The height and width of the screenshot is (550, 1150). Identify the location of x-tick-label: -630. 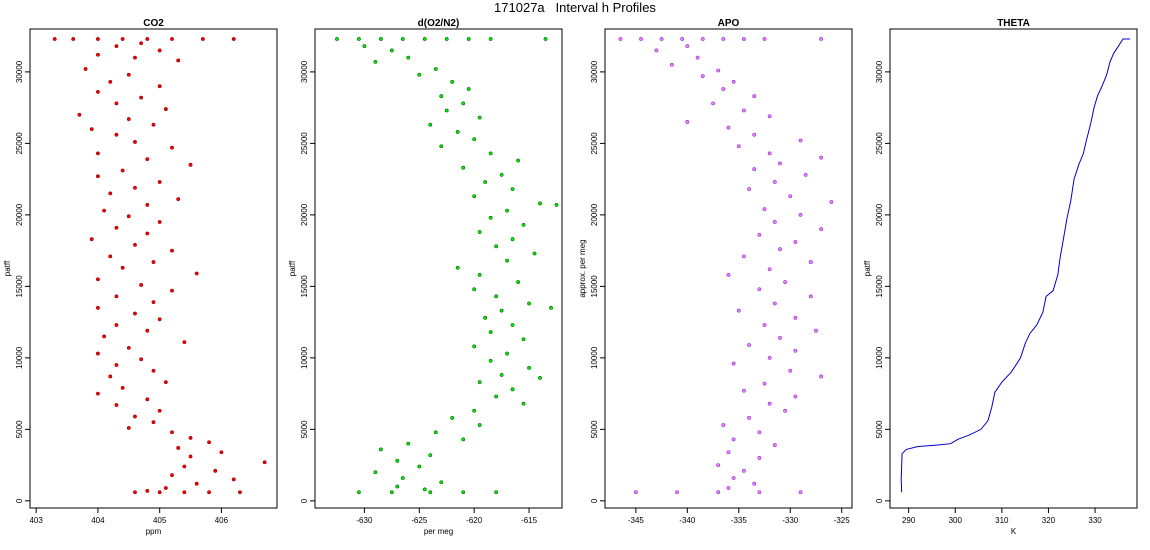
(364, 520).